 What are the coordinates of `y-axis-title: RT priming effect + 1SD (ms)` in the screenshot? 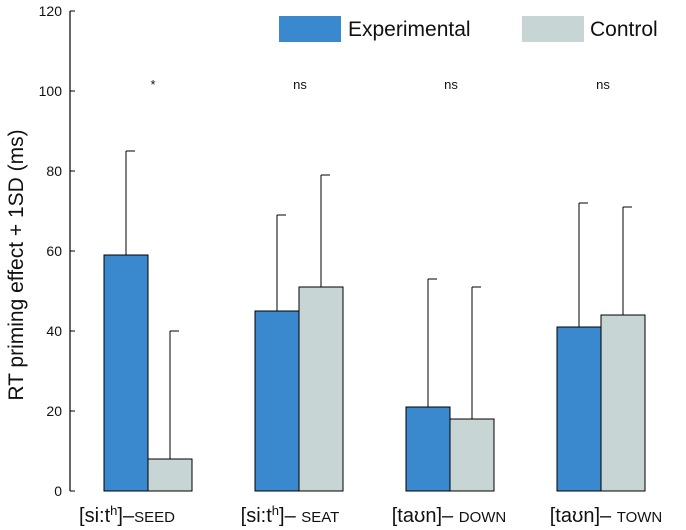 It's located at (16, 264).